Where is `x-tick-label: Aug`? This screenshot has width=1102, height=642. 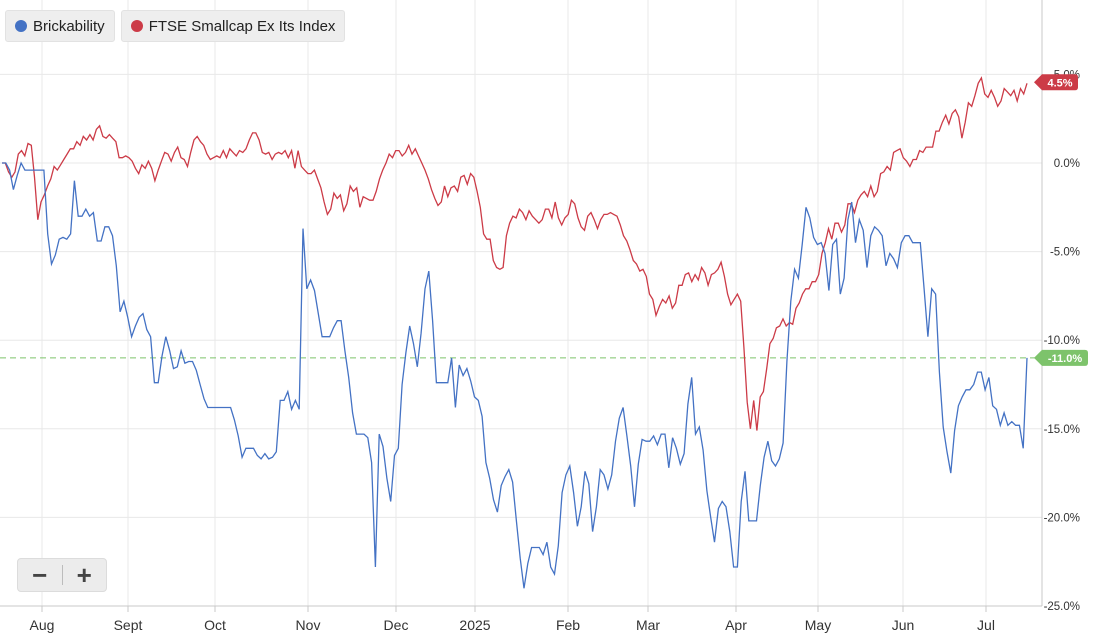
x-tick-label: Aug is located at coordinates (42, 625).